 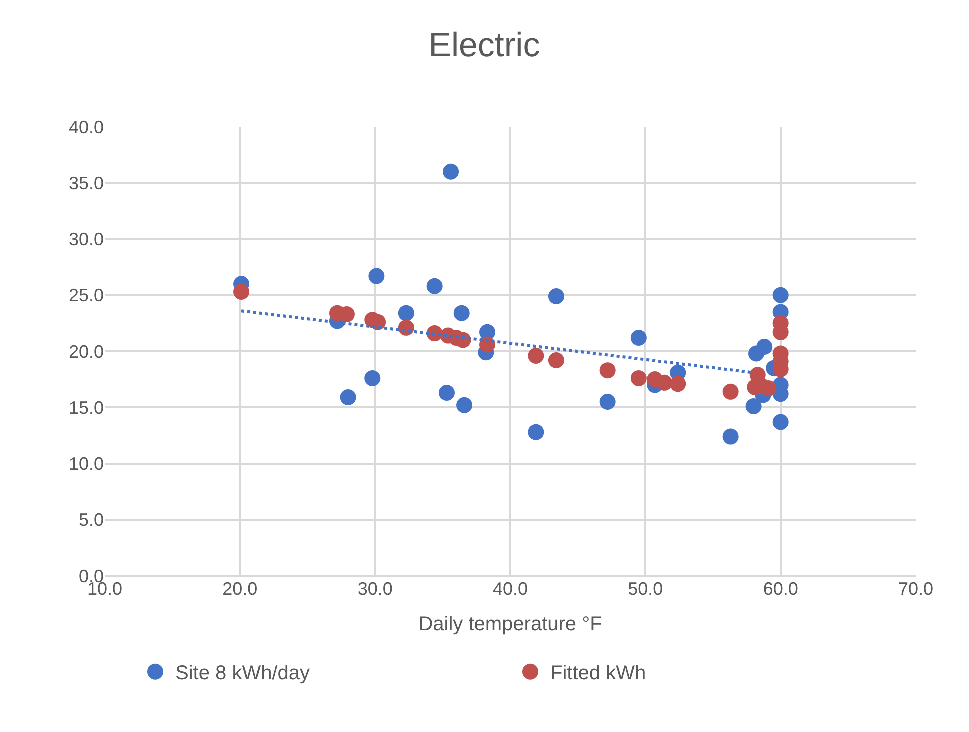 I want to click on x-tick-label: 50.0, so click(x=646, y=589).